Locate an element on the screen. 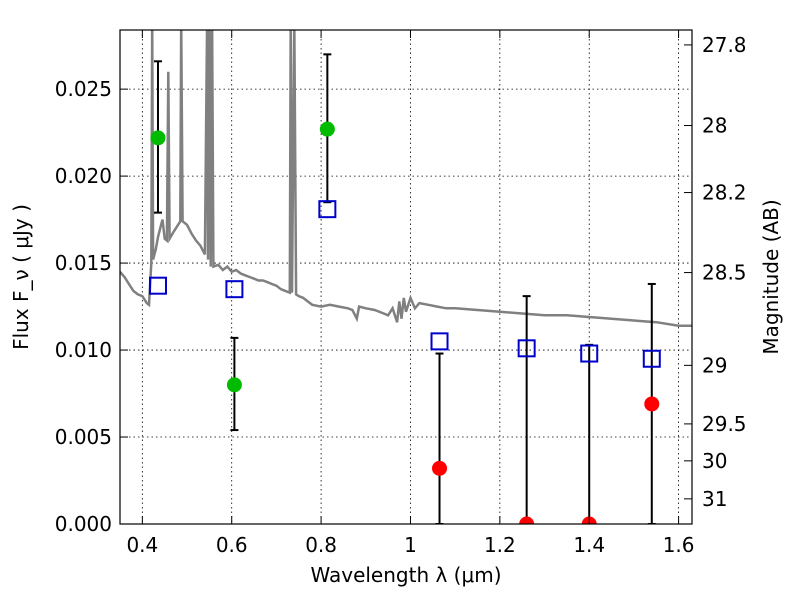  x-tick-label: 0.4 is located at coordinates (142, 545).